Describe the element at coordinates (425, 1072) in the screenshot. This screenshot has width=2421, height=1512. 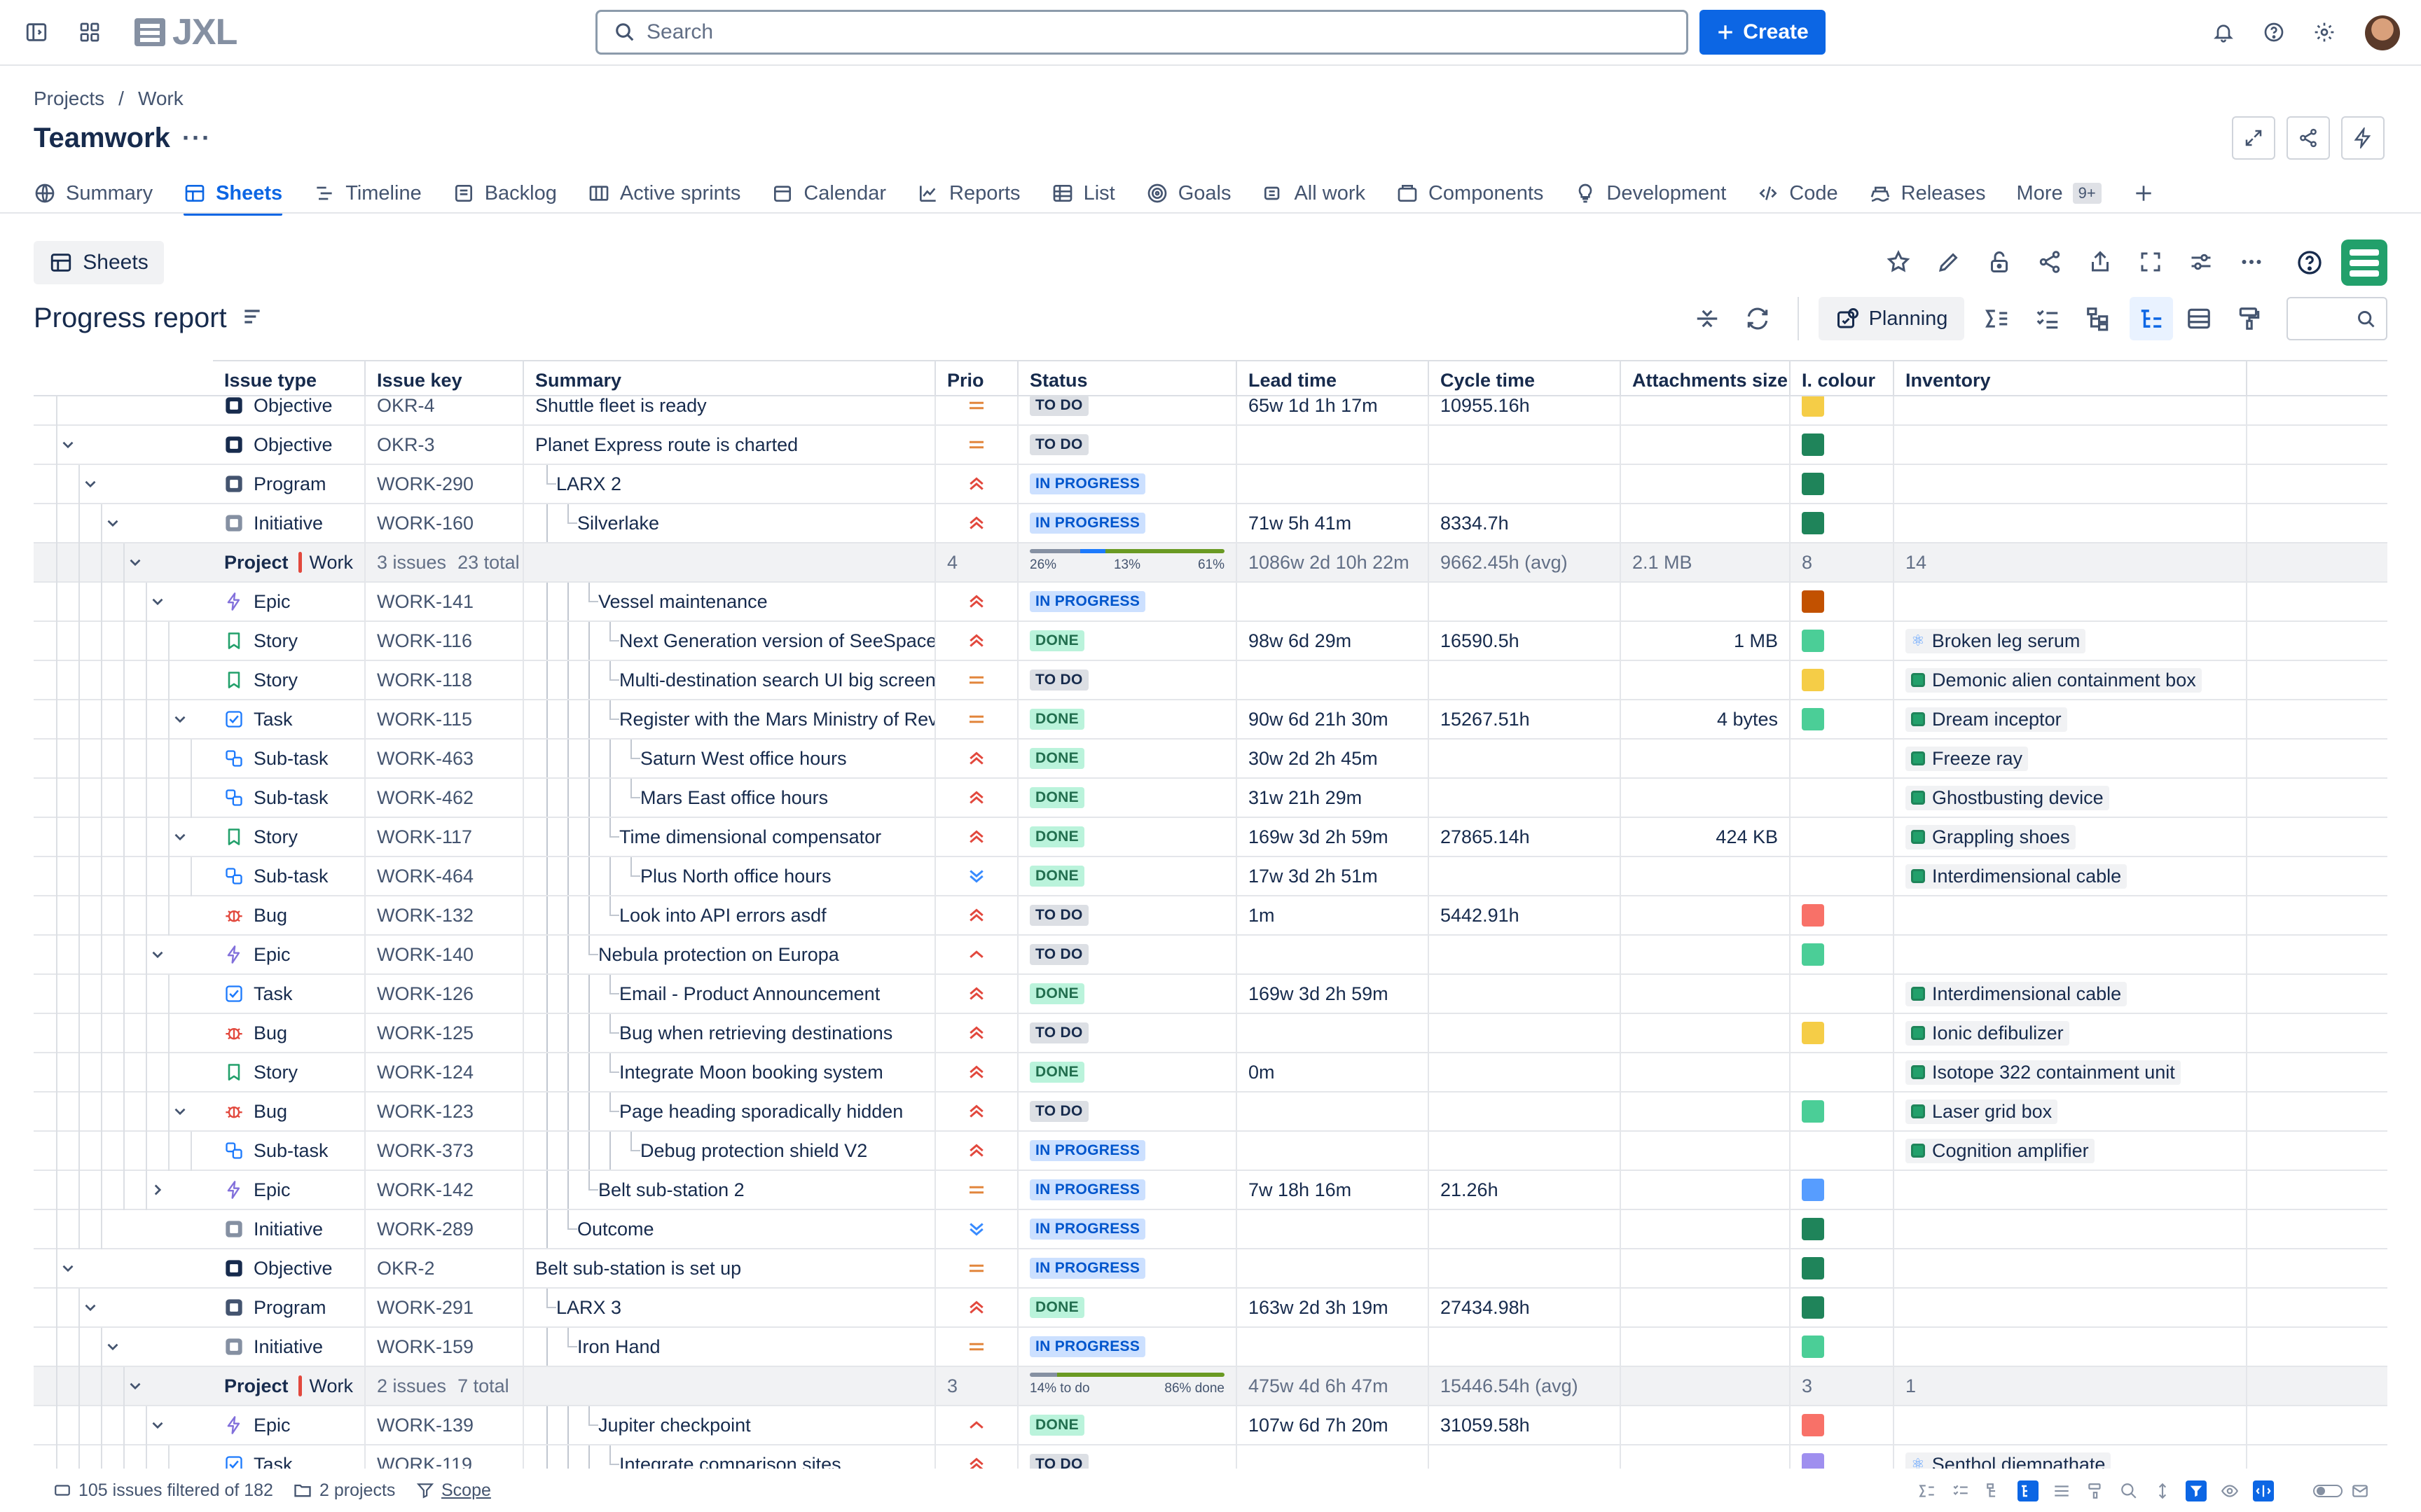
I see `issue-key: WORK-124` at that location.